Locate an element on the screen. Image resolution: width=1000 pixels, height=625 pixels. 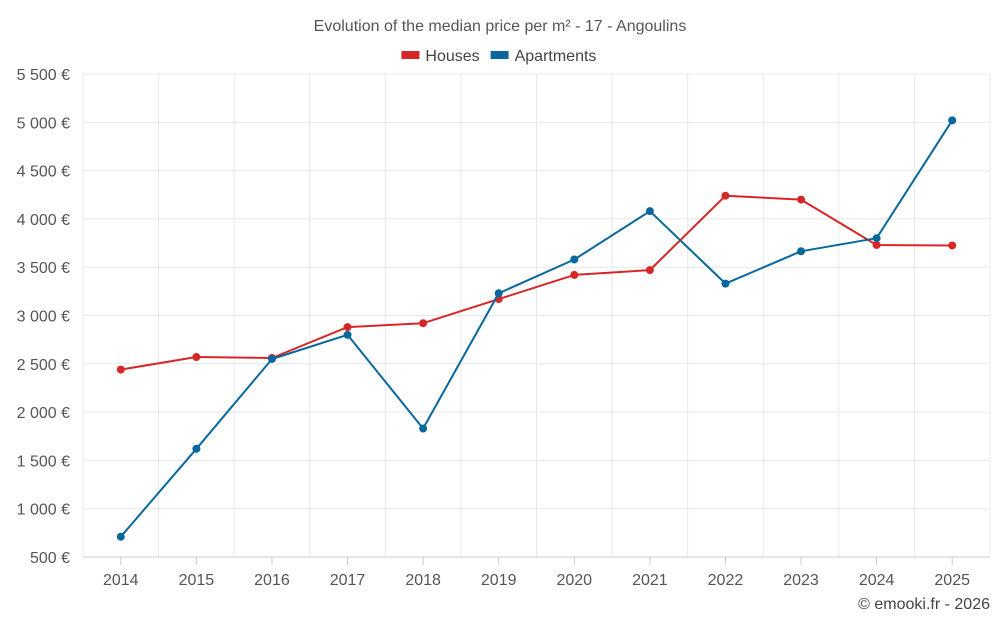
x-tick-label: 2025 is located at coordinates (952, 580).